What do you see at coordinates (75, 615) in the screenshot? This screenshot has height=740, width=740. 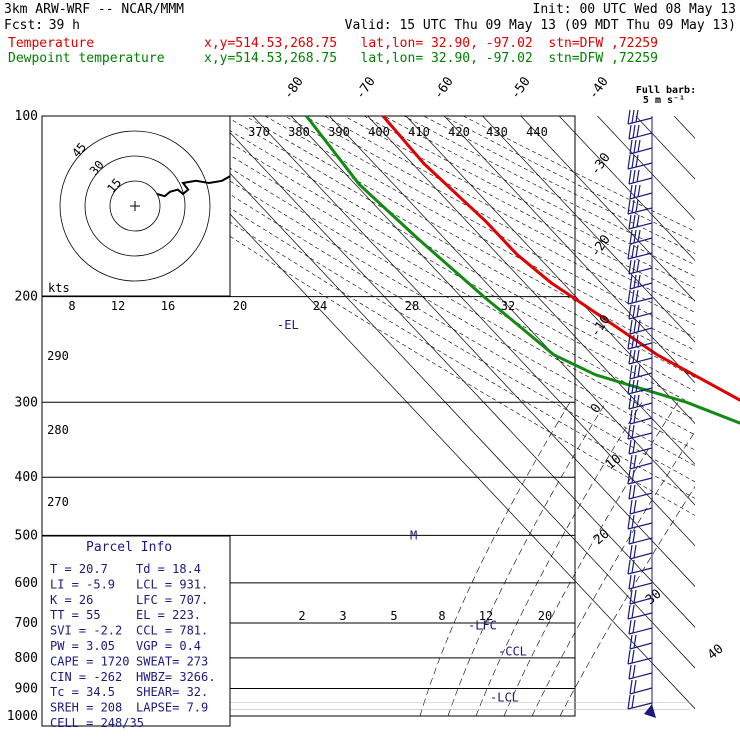 I see `parcel-info-left: TT = 55` at bounding box center [75, 615].